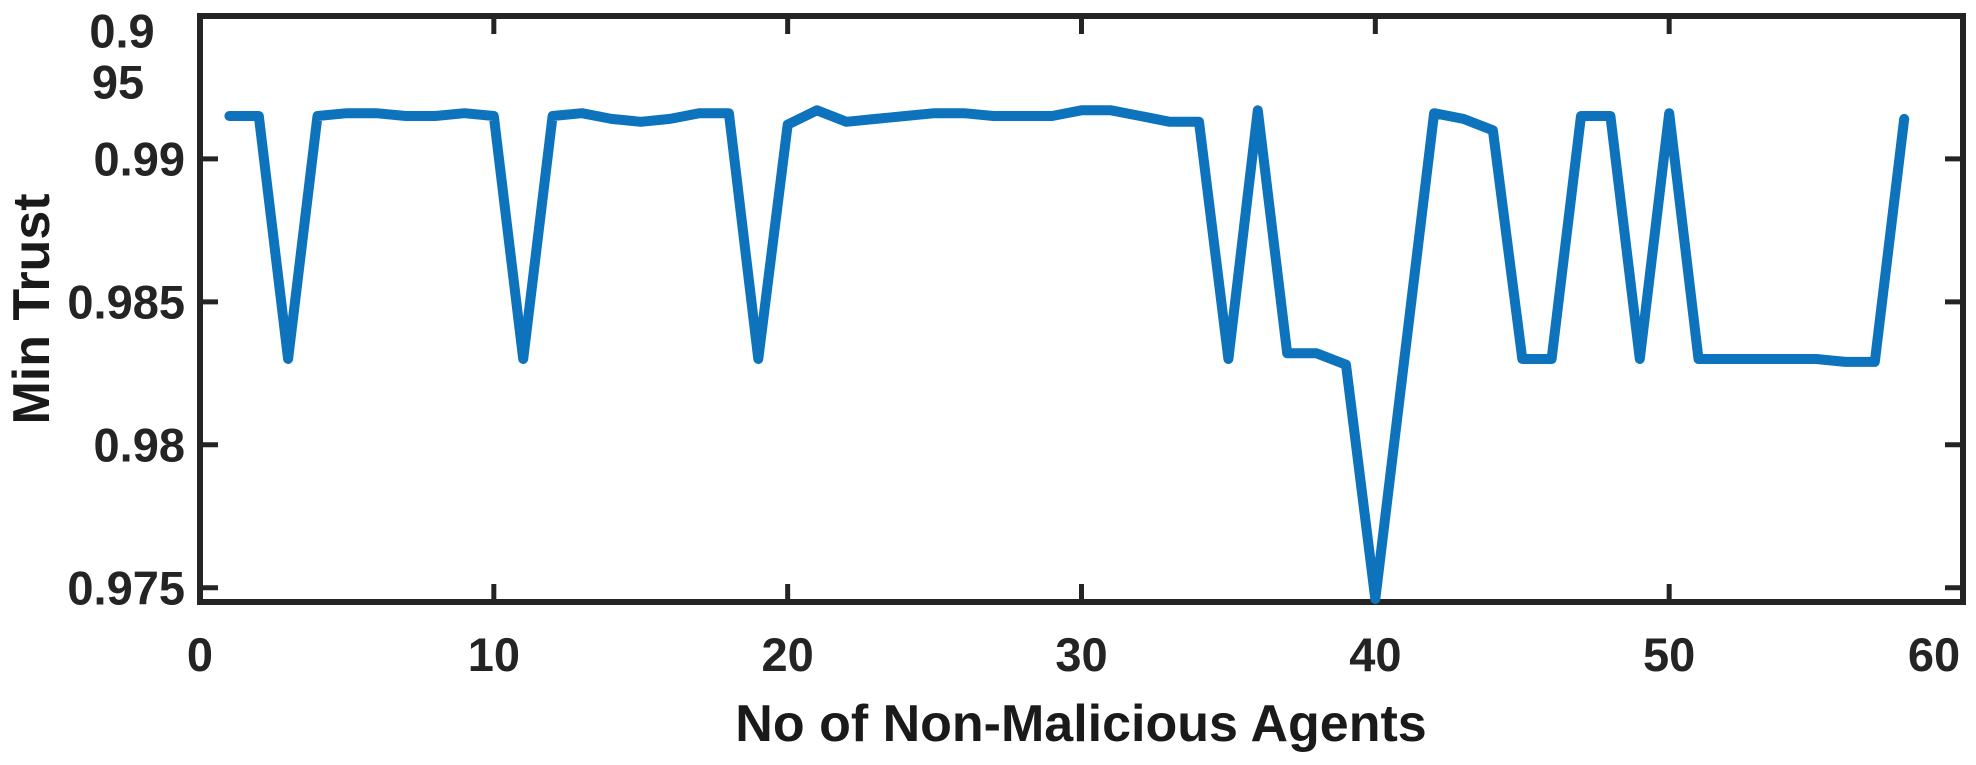  I want to click on y-axis-title: Min Trust, so click(32, 309).